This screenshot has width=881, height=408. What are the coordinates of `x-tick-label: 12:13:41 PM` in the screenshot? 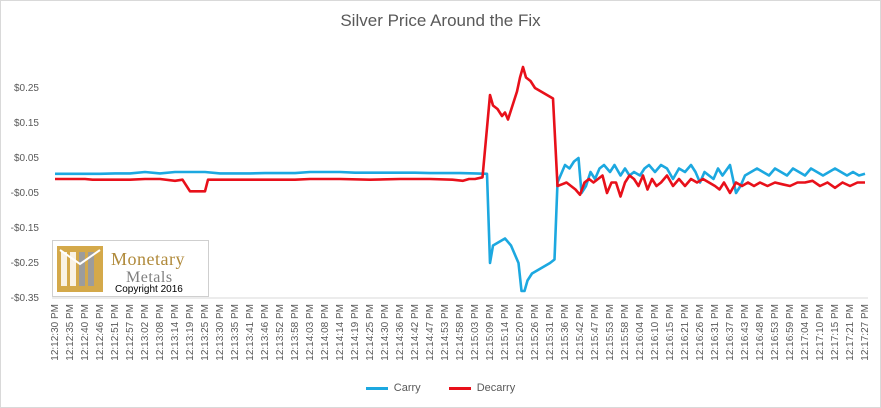 It's located at (250, 332).